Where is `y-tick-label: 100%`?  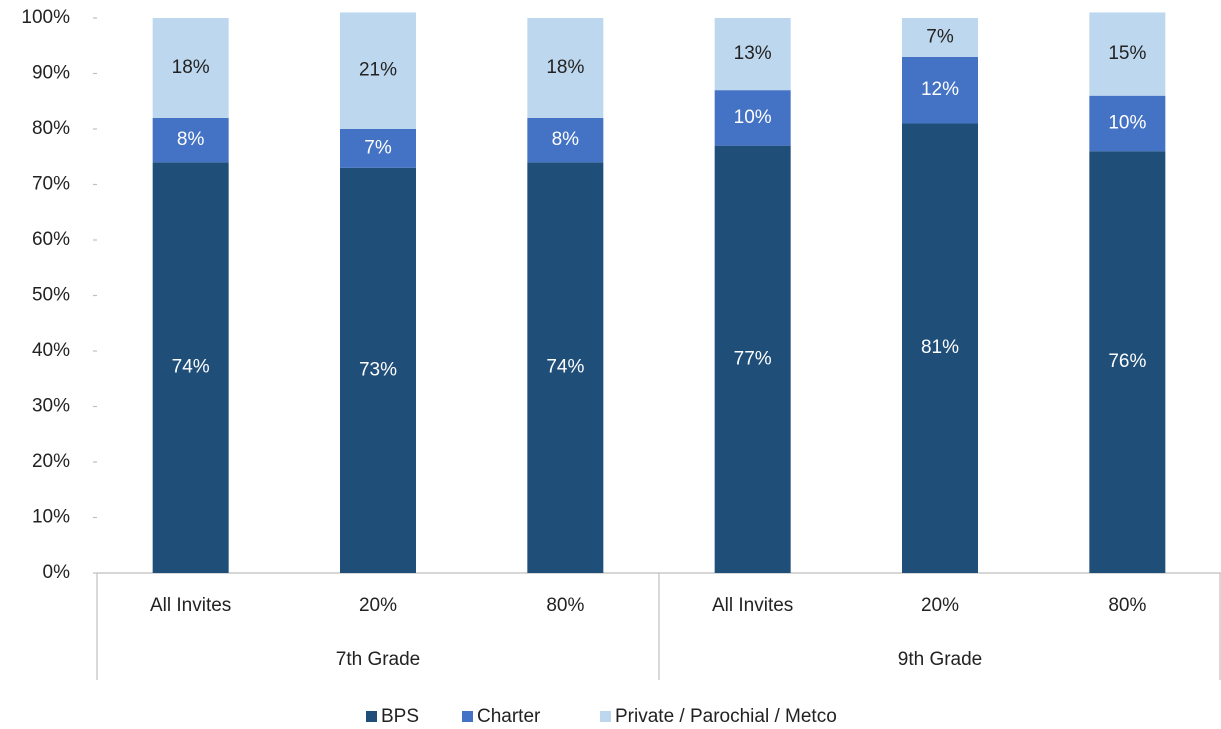
y-tick-label: 100% is located at coordinates (45, 17).